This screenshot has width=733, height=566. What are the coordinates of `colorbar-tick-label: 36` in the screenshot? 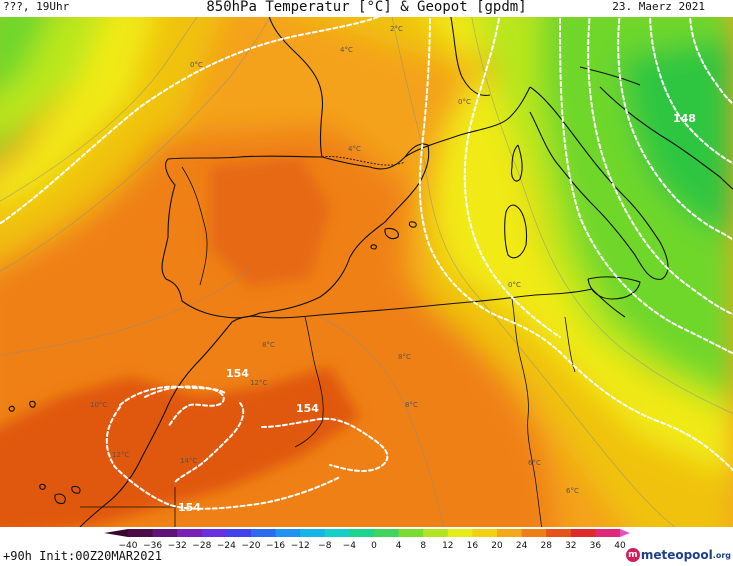 It's located at (596, 545).